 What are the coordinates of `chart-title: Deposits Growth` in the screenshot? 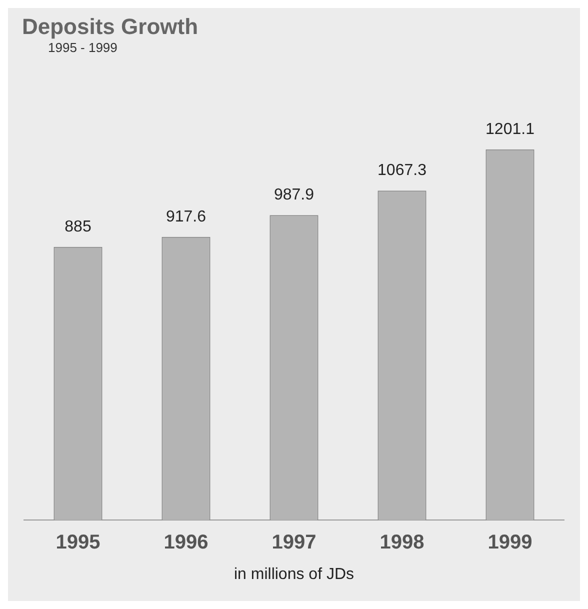 It's located at (110, 27).